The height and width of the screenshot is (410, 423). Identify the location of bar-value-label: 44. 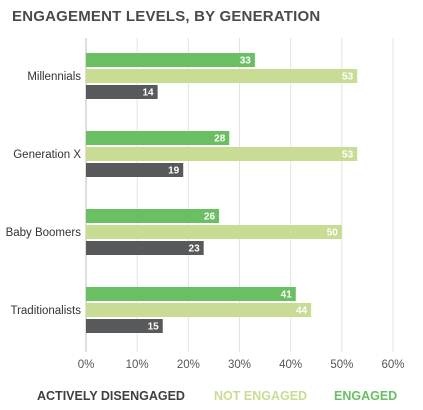
(302, 311).